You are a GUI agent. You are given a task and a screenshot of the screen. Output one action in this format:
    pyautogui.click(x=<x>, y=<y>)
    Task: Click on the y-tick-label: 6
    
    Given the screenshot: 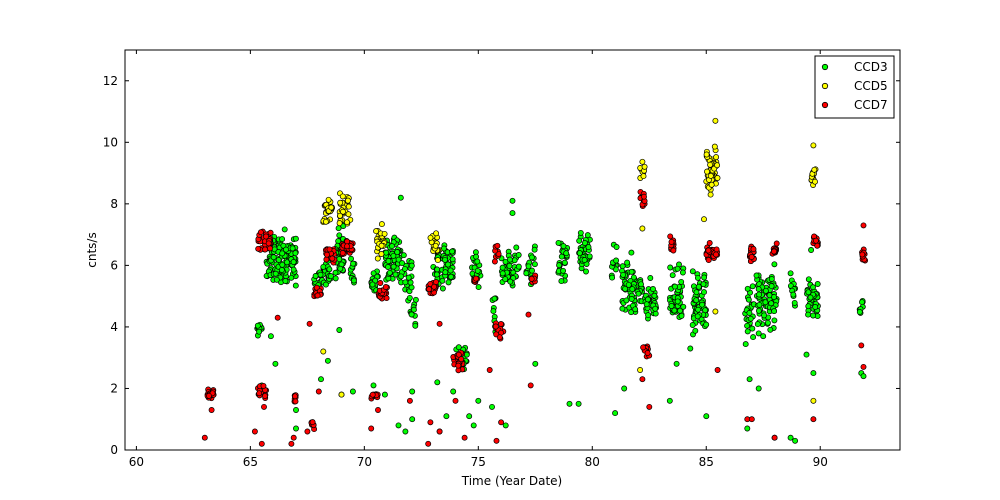 What is the action you would take?
    pyautogui.click(x=114, y=265)
    